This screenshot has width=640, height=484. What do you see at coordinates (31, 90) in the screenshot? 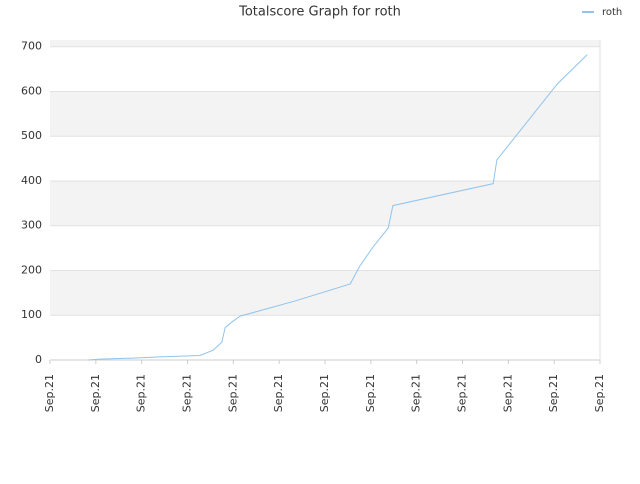
I see `y-tick-label: 600` at bounding box center [31, 90].